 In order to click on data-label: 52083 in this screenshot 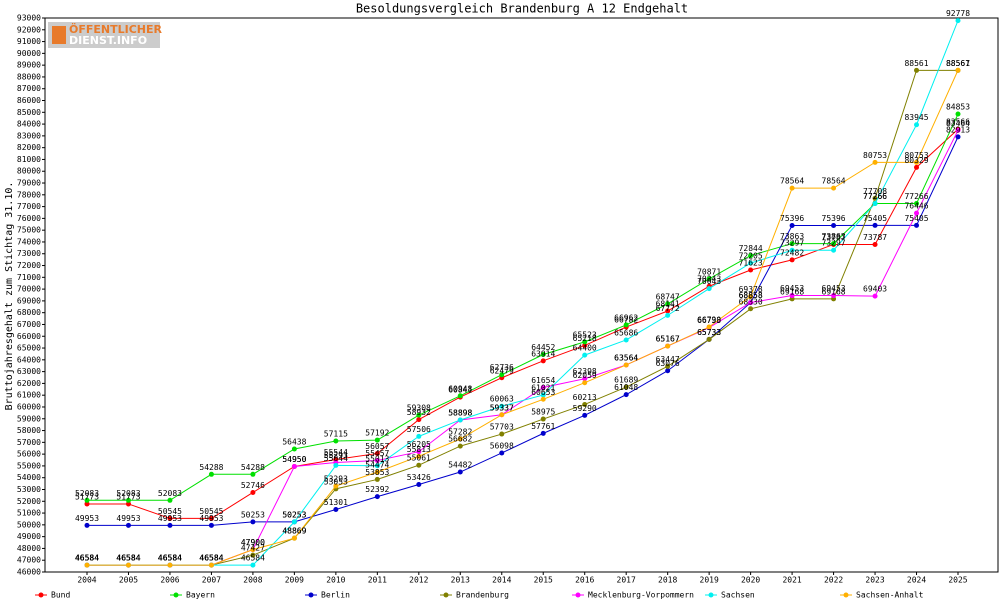, I will do `click(128, 493)`.